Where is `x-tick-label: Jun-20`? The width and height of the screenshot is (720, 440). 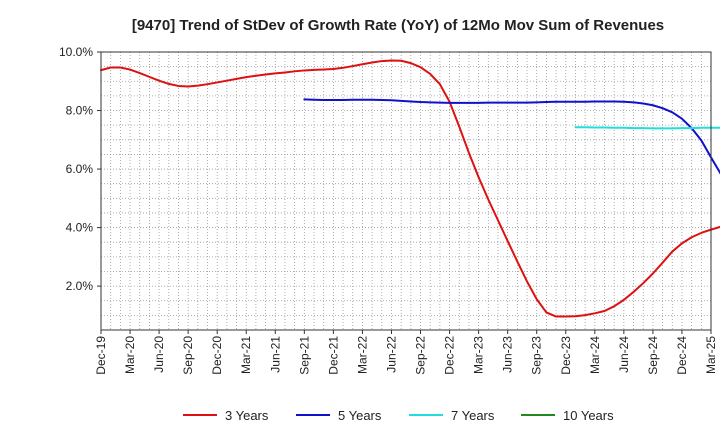
x-tick-label: Jun-20 is located at coordinates (159, 354).